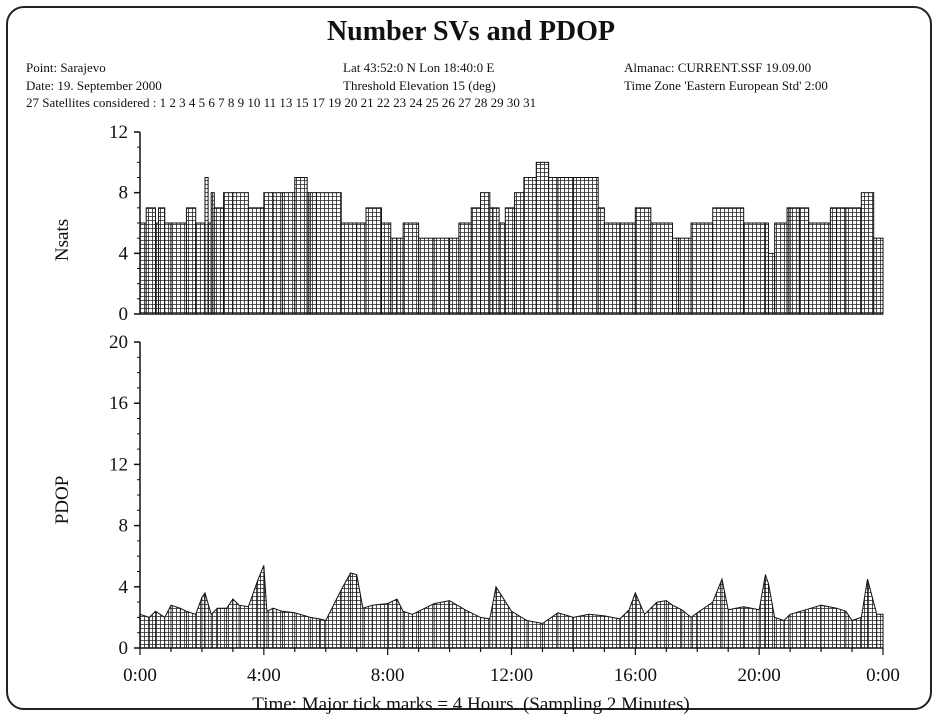 This screenshot has width=942, height=720. I want to click on nsats-axis-label: Nsats, so click(62, 240).